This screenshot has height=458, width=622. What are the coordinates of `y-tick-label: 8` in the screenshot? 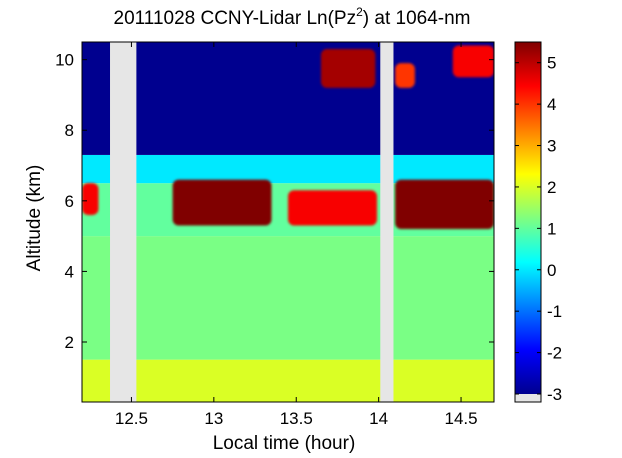 It's located at (69, 130).